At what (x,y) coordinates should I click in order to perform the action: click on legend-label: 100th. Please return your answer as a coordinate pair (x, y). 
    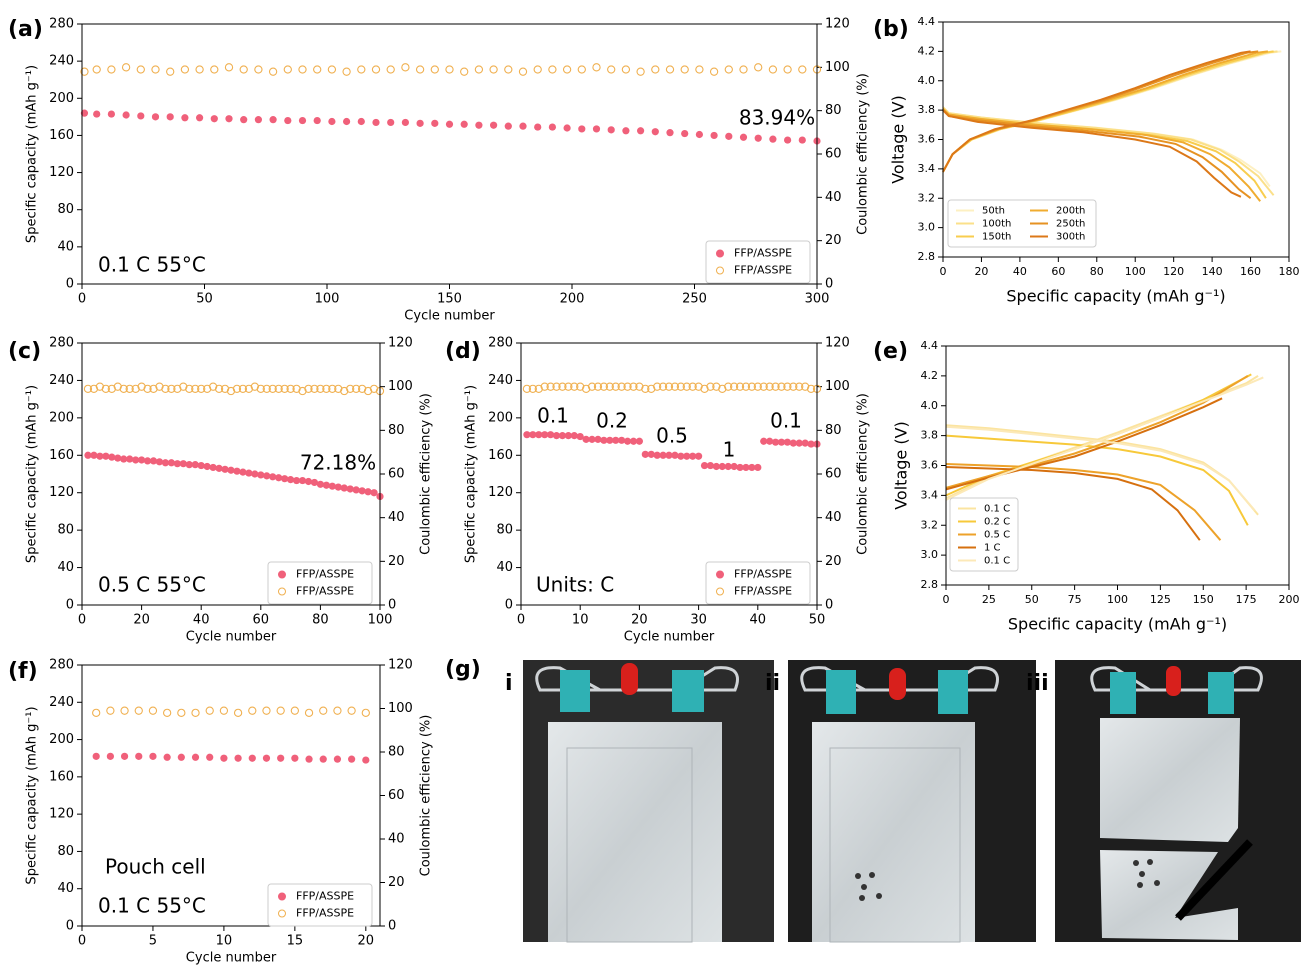
    Looking at the image, I should click on (996, 224).